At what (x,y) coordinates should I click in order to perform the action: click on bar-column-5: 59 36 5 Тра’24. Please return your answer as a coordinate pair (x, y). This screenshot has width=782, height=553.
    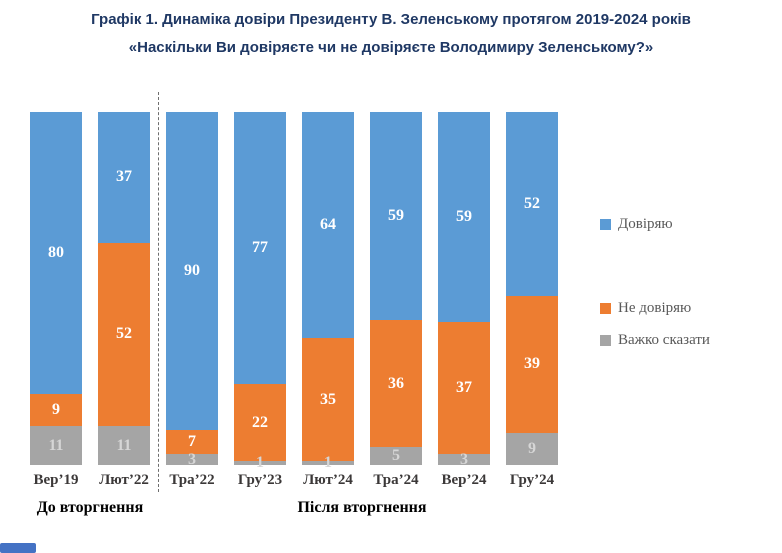
    Looking at the image, I should click on (396, 300).